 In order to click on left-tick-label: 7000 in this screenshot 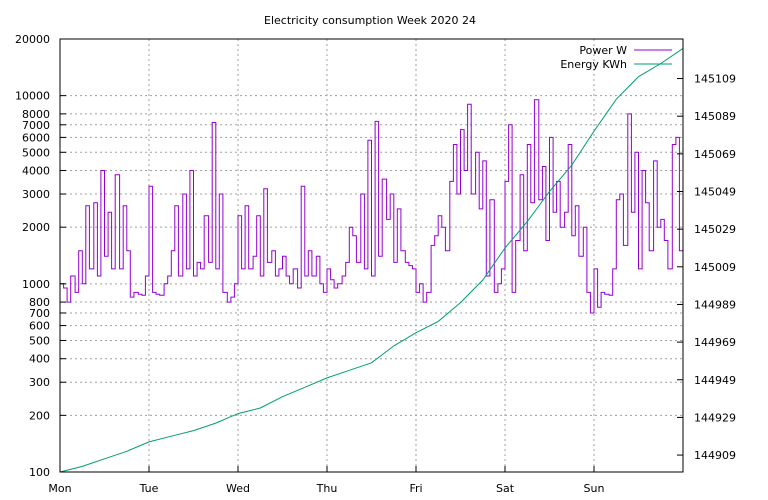, I will do `click(36, 125)`.